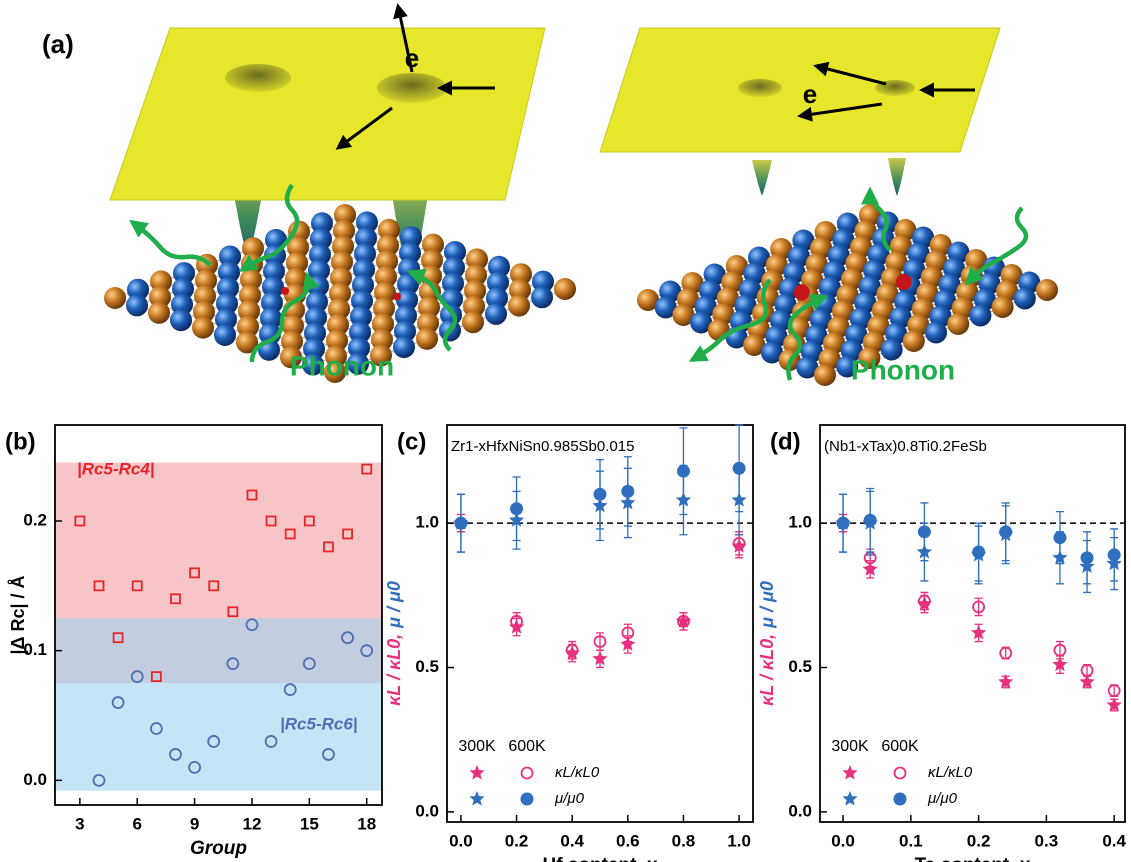 This screenshot has height=862, width=1131. I want to click on y-axis-label: |Δ Rc| / Å, so click(18, 614).